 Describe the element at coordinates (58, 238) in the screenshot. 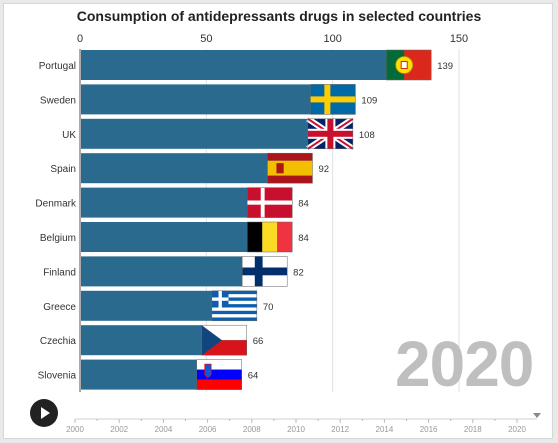

I see `category-label: Belgium` at that location.